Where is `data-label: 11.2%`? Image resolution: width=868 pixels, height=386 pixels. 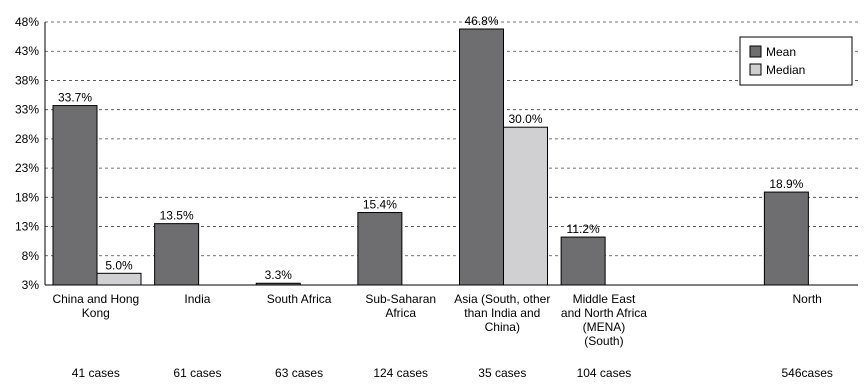
data-label: 11.2% is located at coordinates (583, 229).